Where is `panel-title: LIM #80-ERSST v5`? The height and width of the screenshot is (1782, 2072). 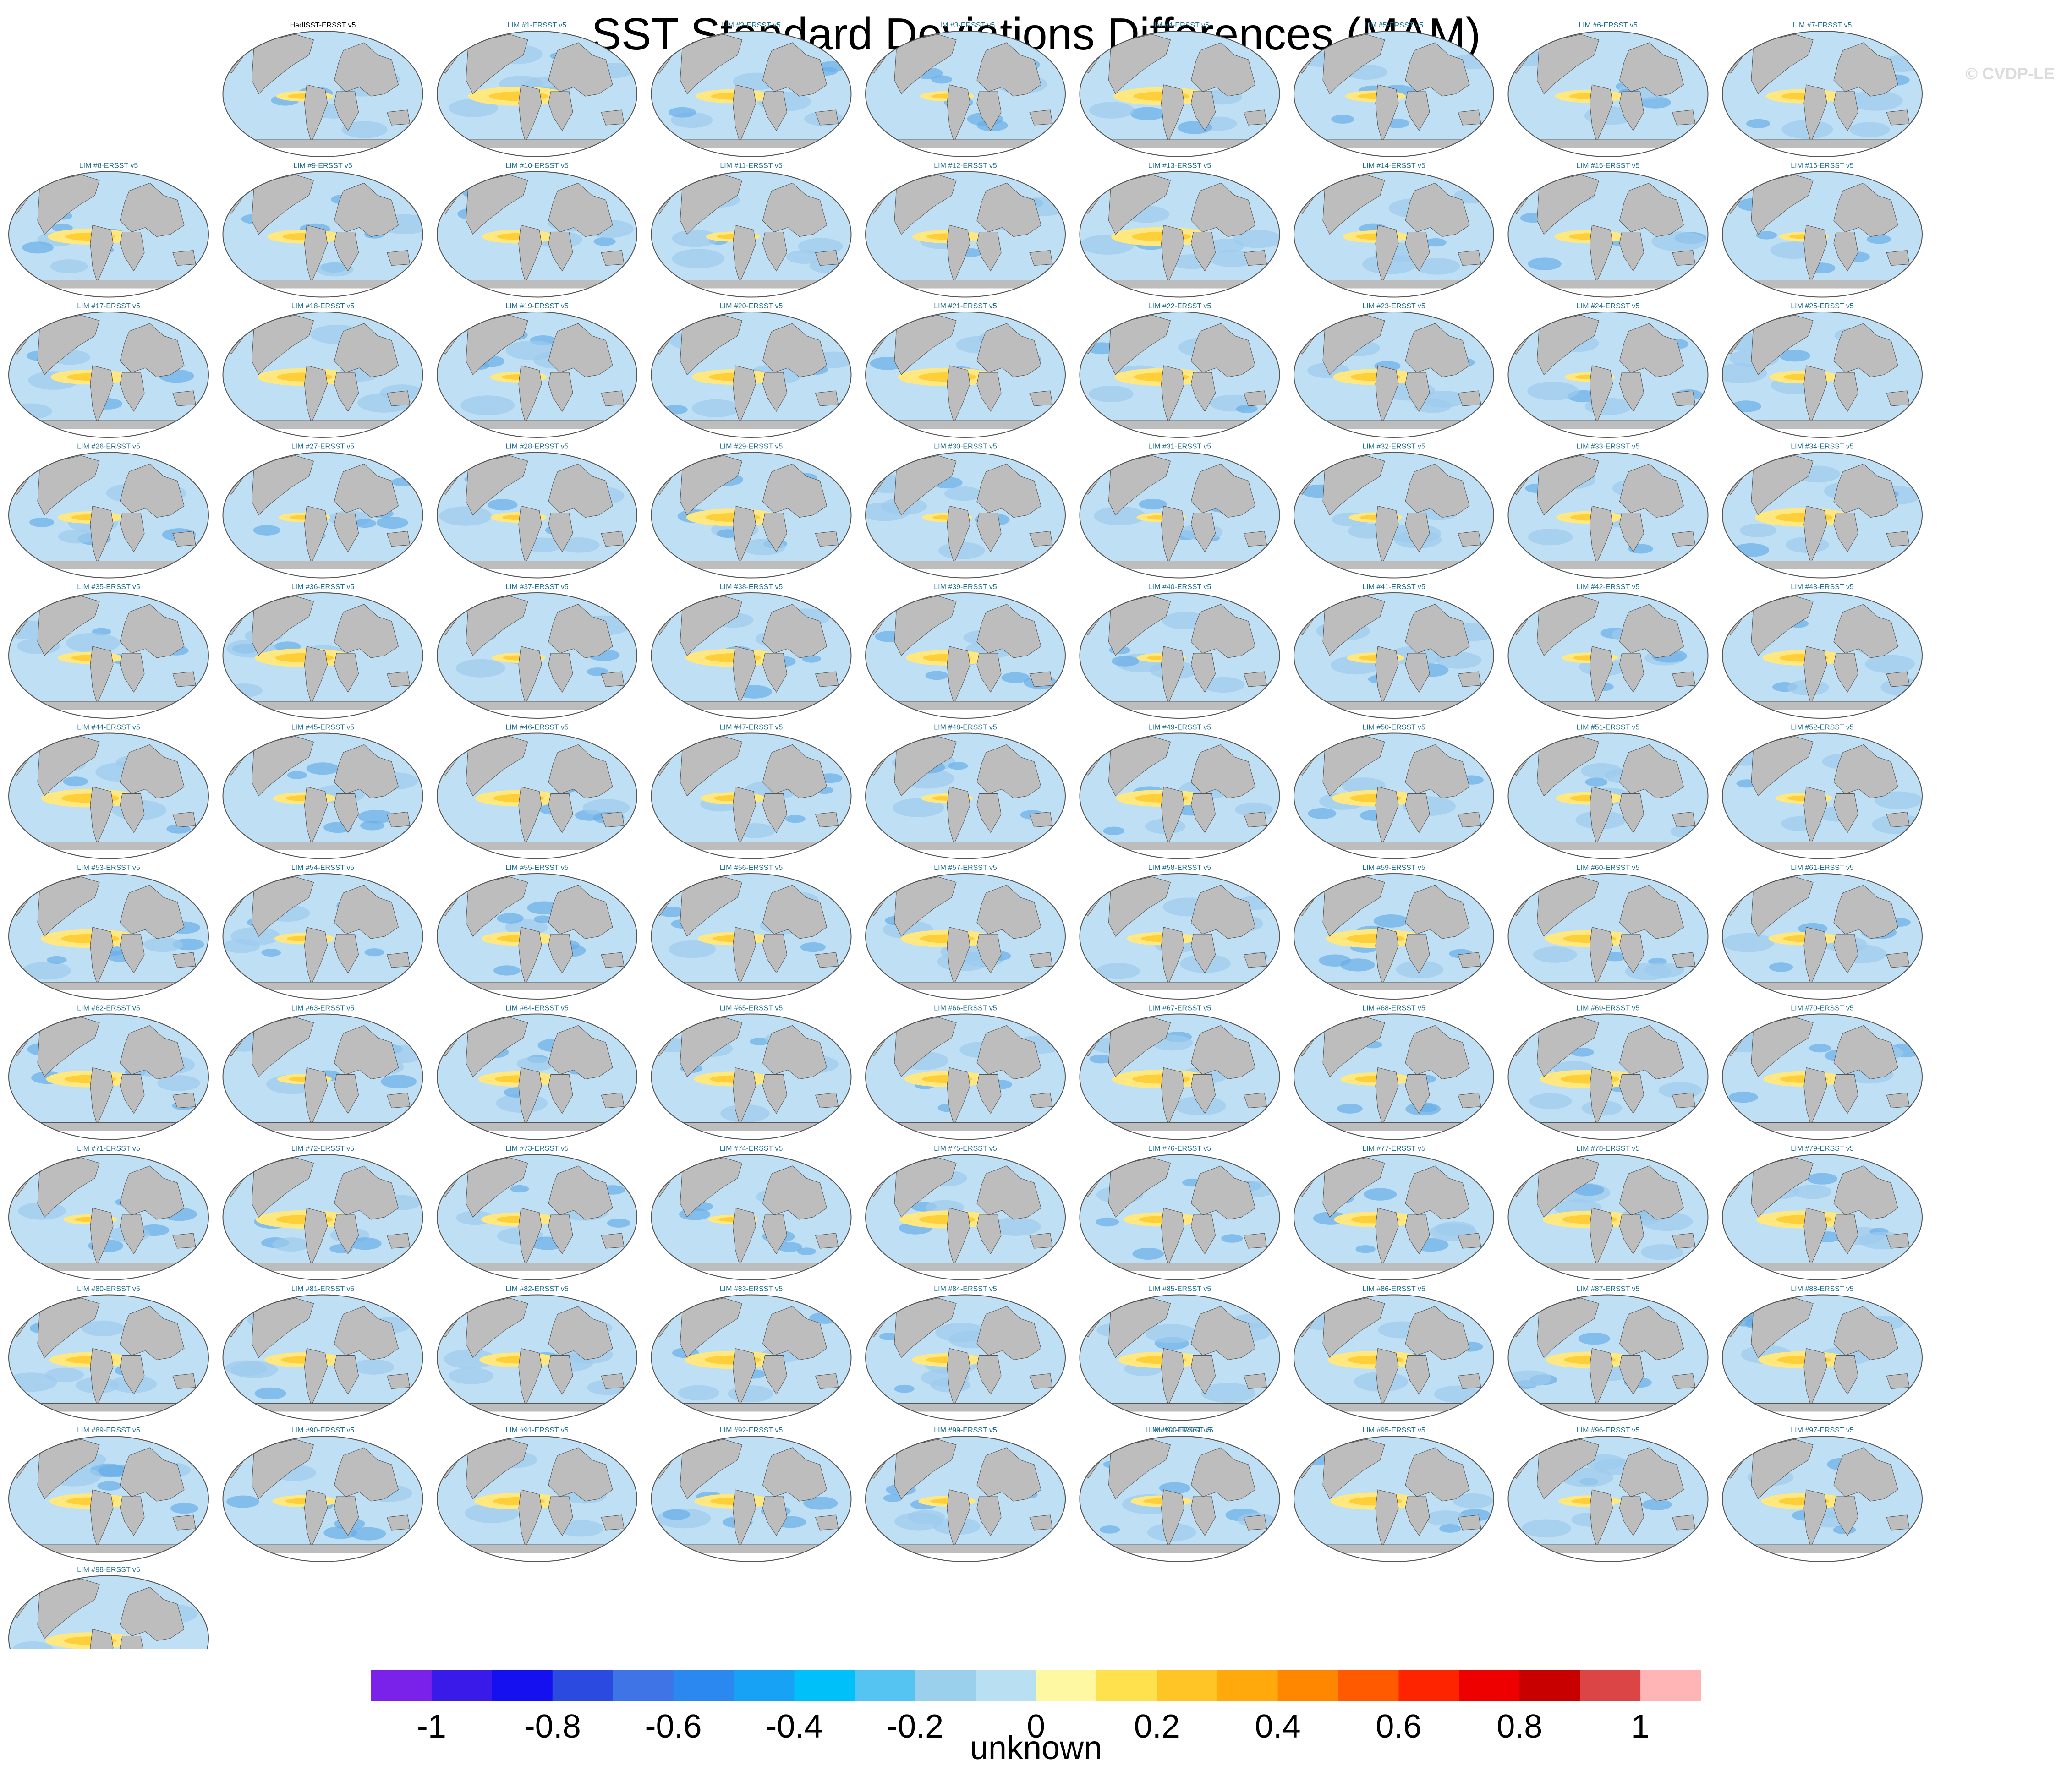
panel-title: LIM #80-ERSST v5 is located at coordinates (109, 1289).